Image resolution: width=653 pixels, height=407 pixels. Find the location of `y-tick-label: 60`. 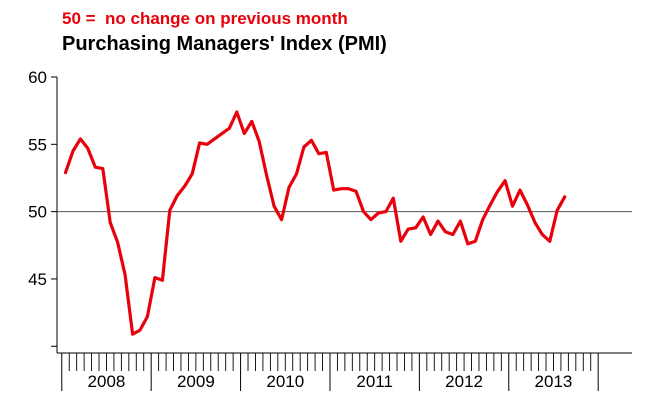

y-tick-label: 60 is located at coordinates (37, 77).